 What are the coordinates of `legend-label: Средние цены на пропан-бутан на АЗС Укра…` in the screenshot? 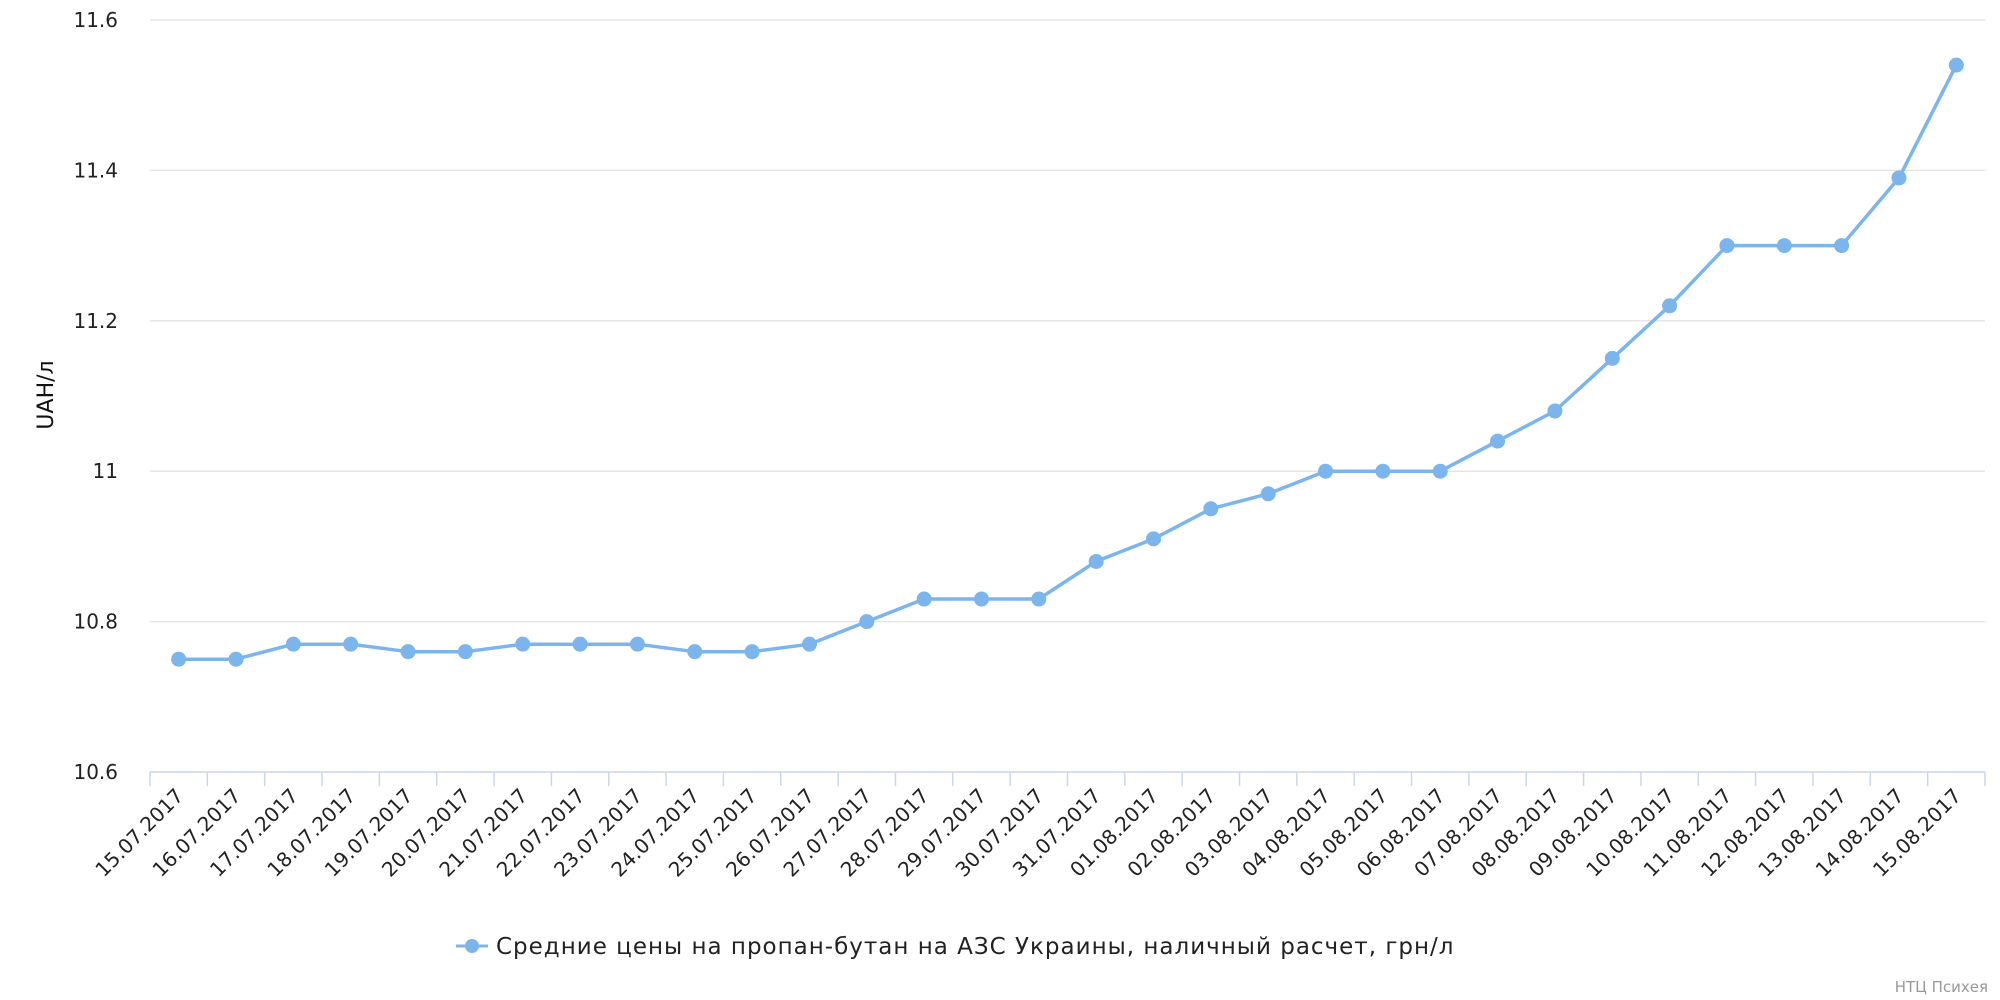 It's located at (975, 947).